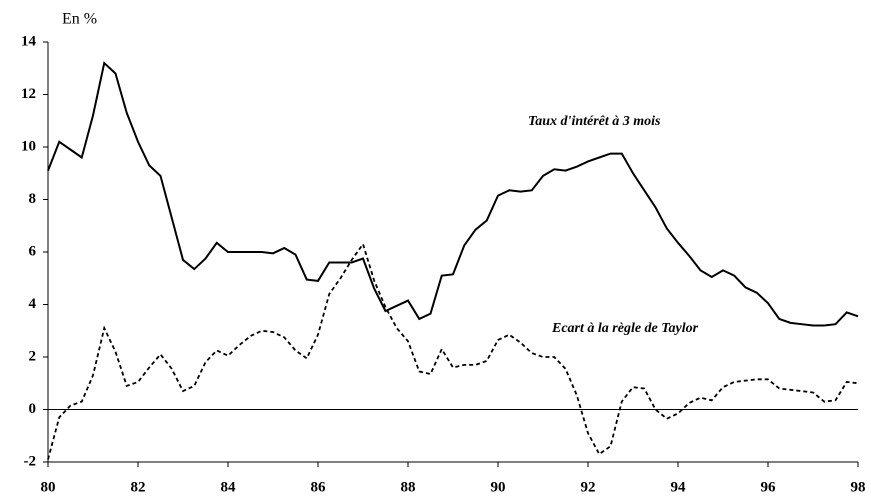  Describe the element at coordinates (28, 94) in the screenshot. I see `y-tick-label: 12` at that location.